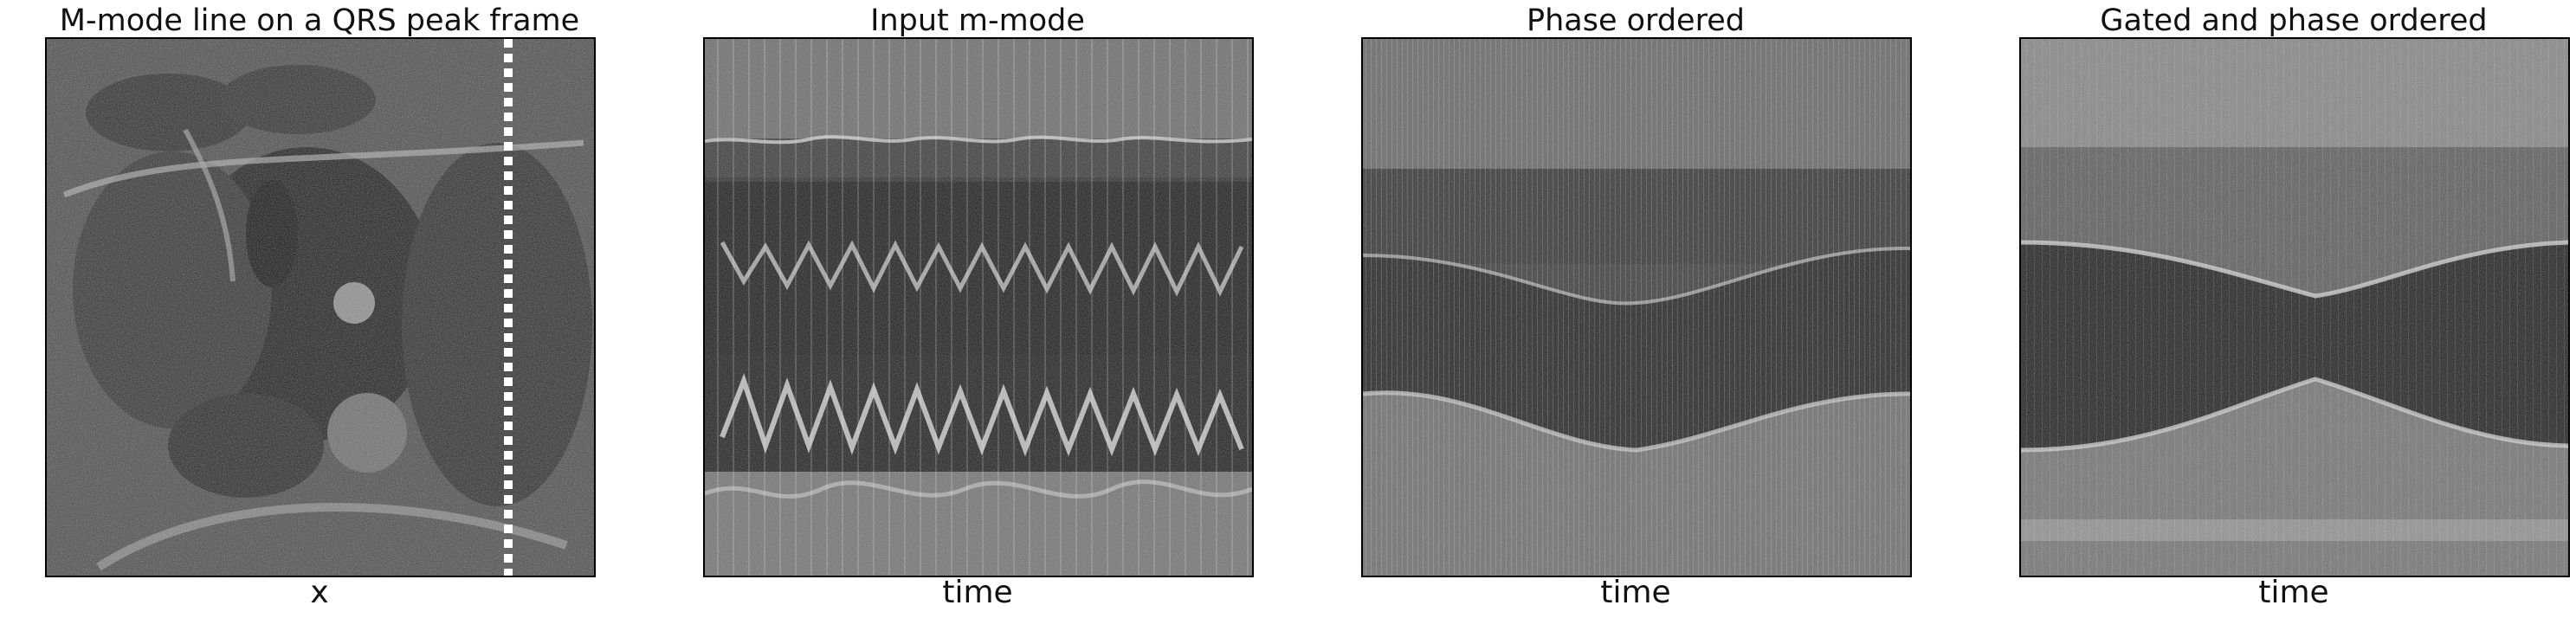 The image size is (2576, 618). What do you see at coordinates (977, 20) in the screenshot?
I see `panel-title: Input m-mode` at bounding box center [977, 20].